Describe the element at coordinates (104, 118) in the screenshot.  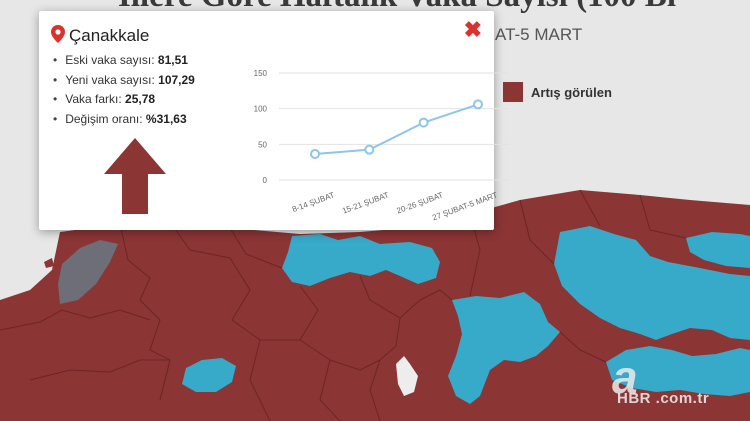
I see `stat-label: Değişim oranı:` at that location.